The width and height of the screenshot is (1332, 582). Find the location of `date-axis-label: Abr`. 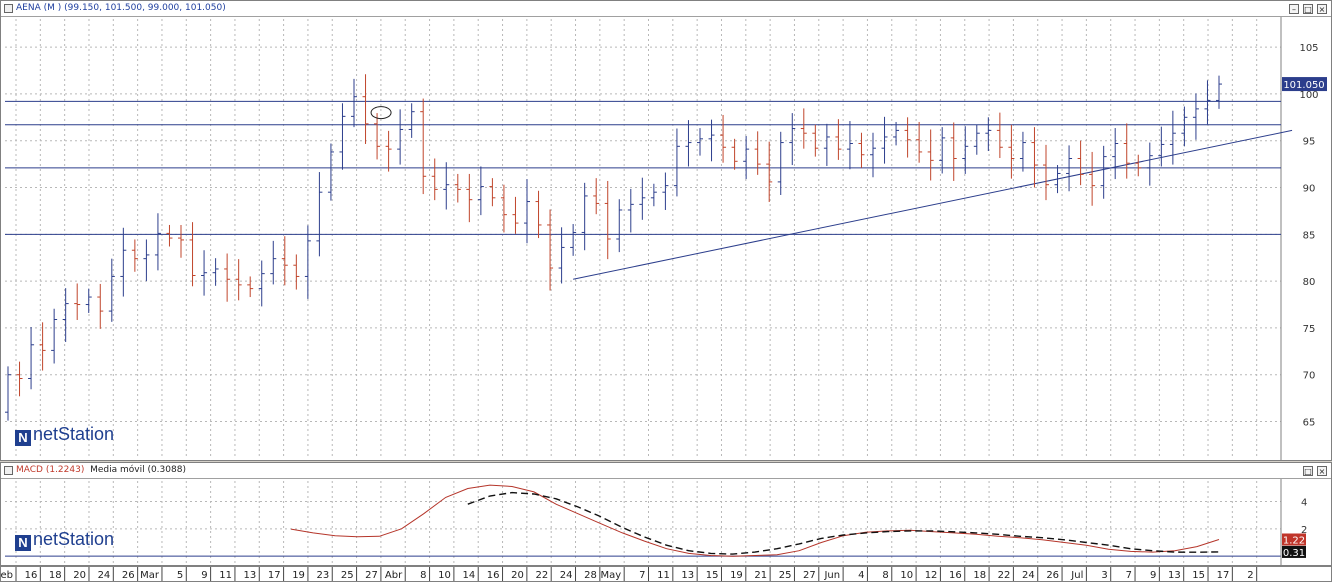

date-axis-label: Abr is located at coordinates (394, 575).